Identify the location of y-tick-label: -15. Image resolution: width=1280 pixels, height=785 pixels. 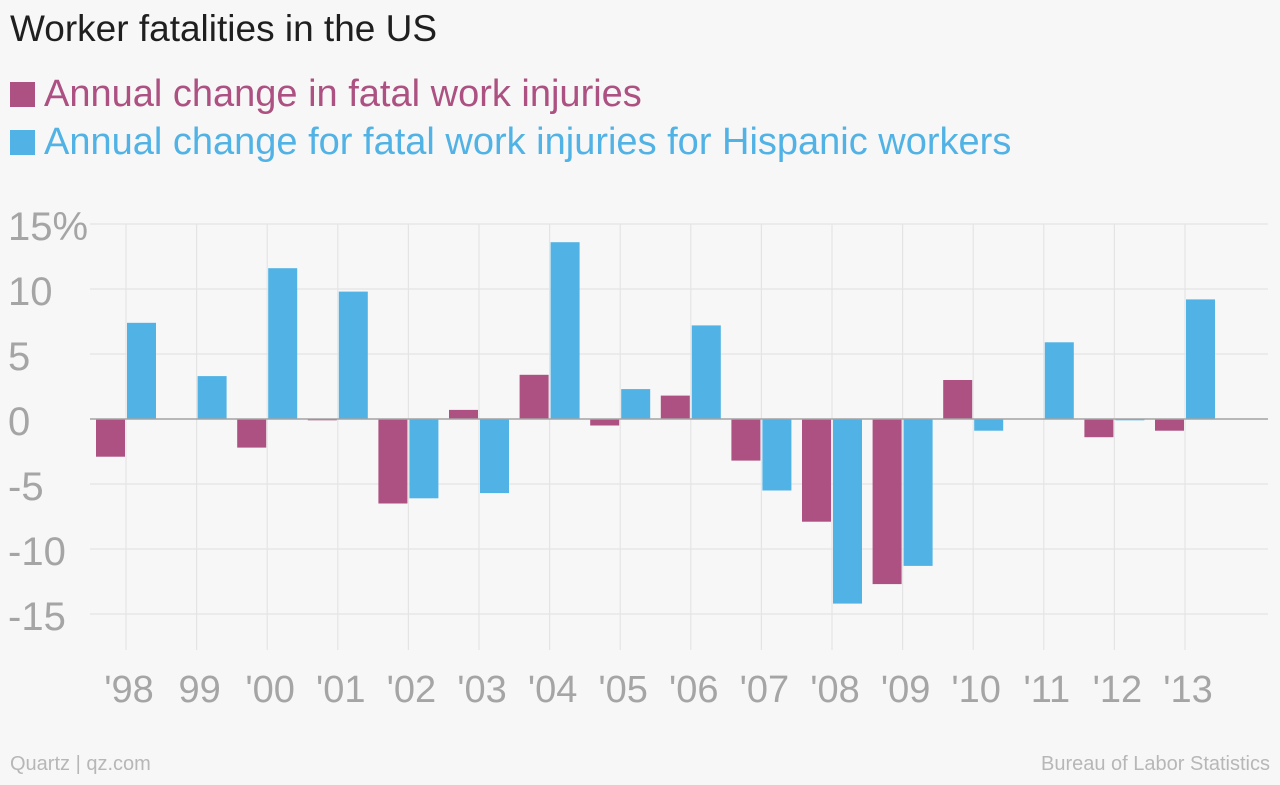
(37, 617).